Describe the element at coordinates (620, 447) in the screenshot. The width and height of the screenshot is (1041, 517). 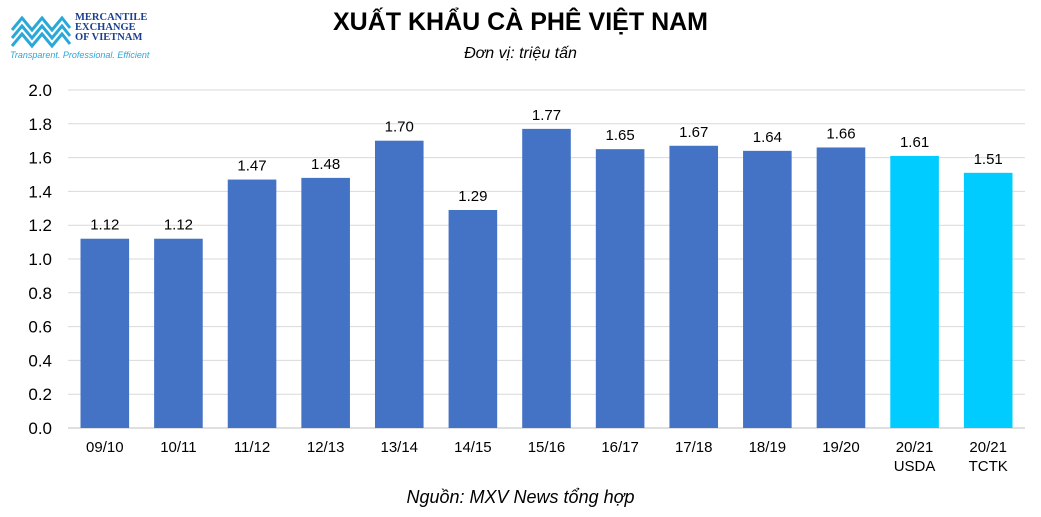
I see `x-tick-label: 16/17` at that location.